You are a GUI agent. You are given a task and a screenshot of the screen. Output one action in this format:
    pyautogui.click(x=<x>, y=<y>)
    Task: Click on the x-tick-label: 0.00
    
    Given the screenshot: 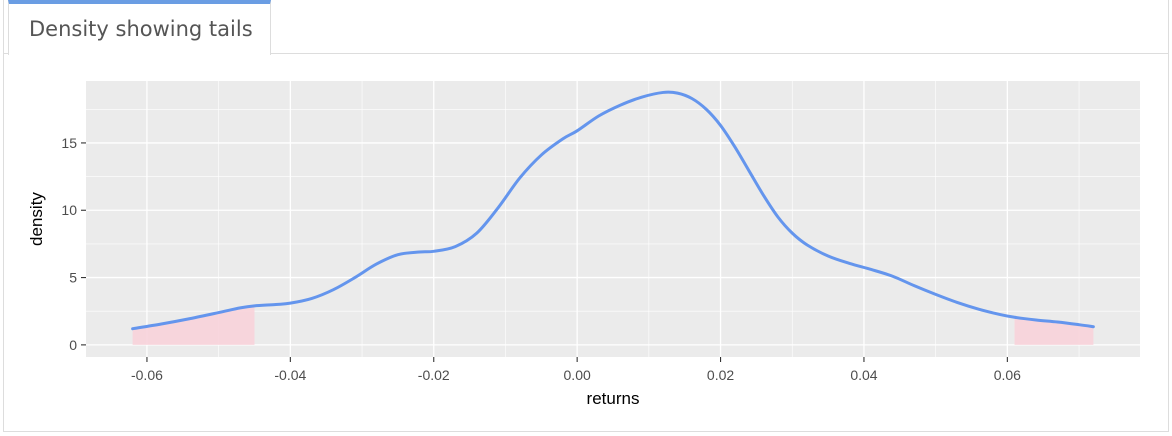 What is the action you would take?
    pyautogui.click(x=577, y=375)
    